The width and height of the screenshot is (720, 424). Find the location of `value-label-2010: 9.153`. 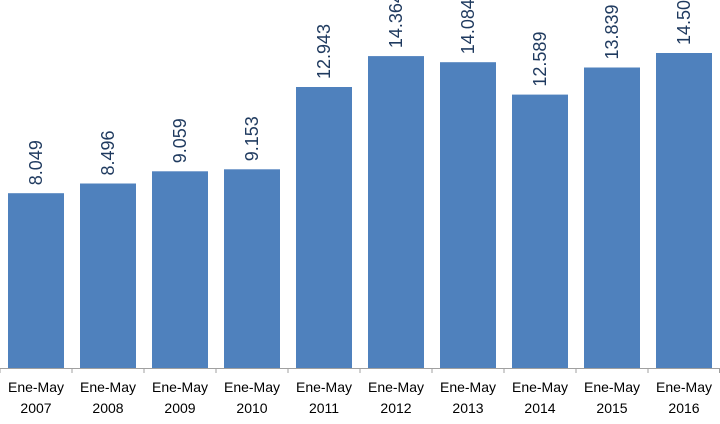

value-label-2010: 9.153 is located at coordinates (252, 138).